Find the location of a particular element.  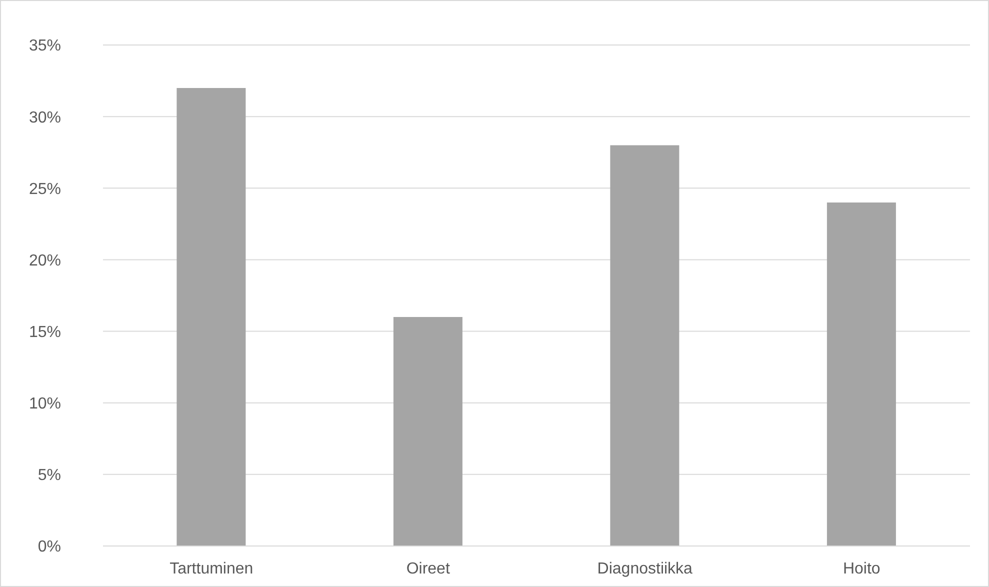

x-tick-label: Oireet is located at coordinates (428, 569).